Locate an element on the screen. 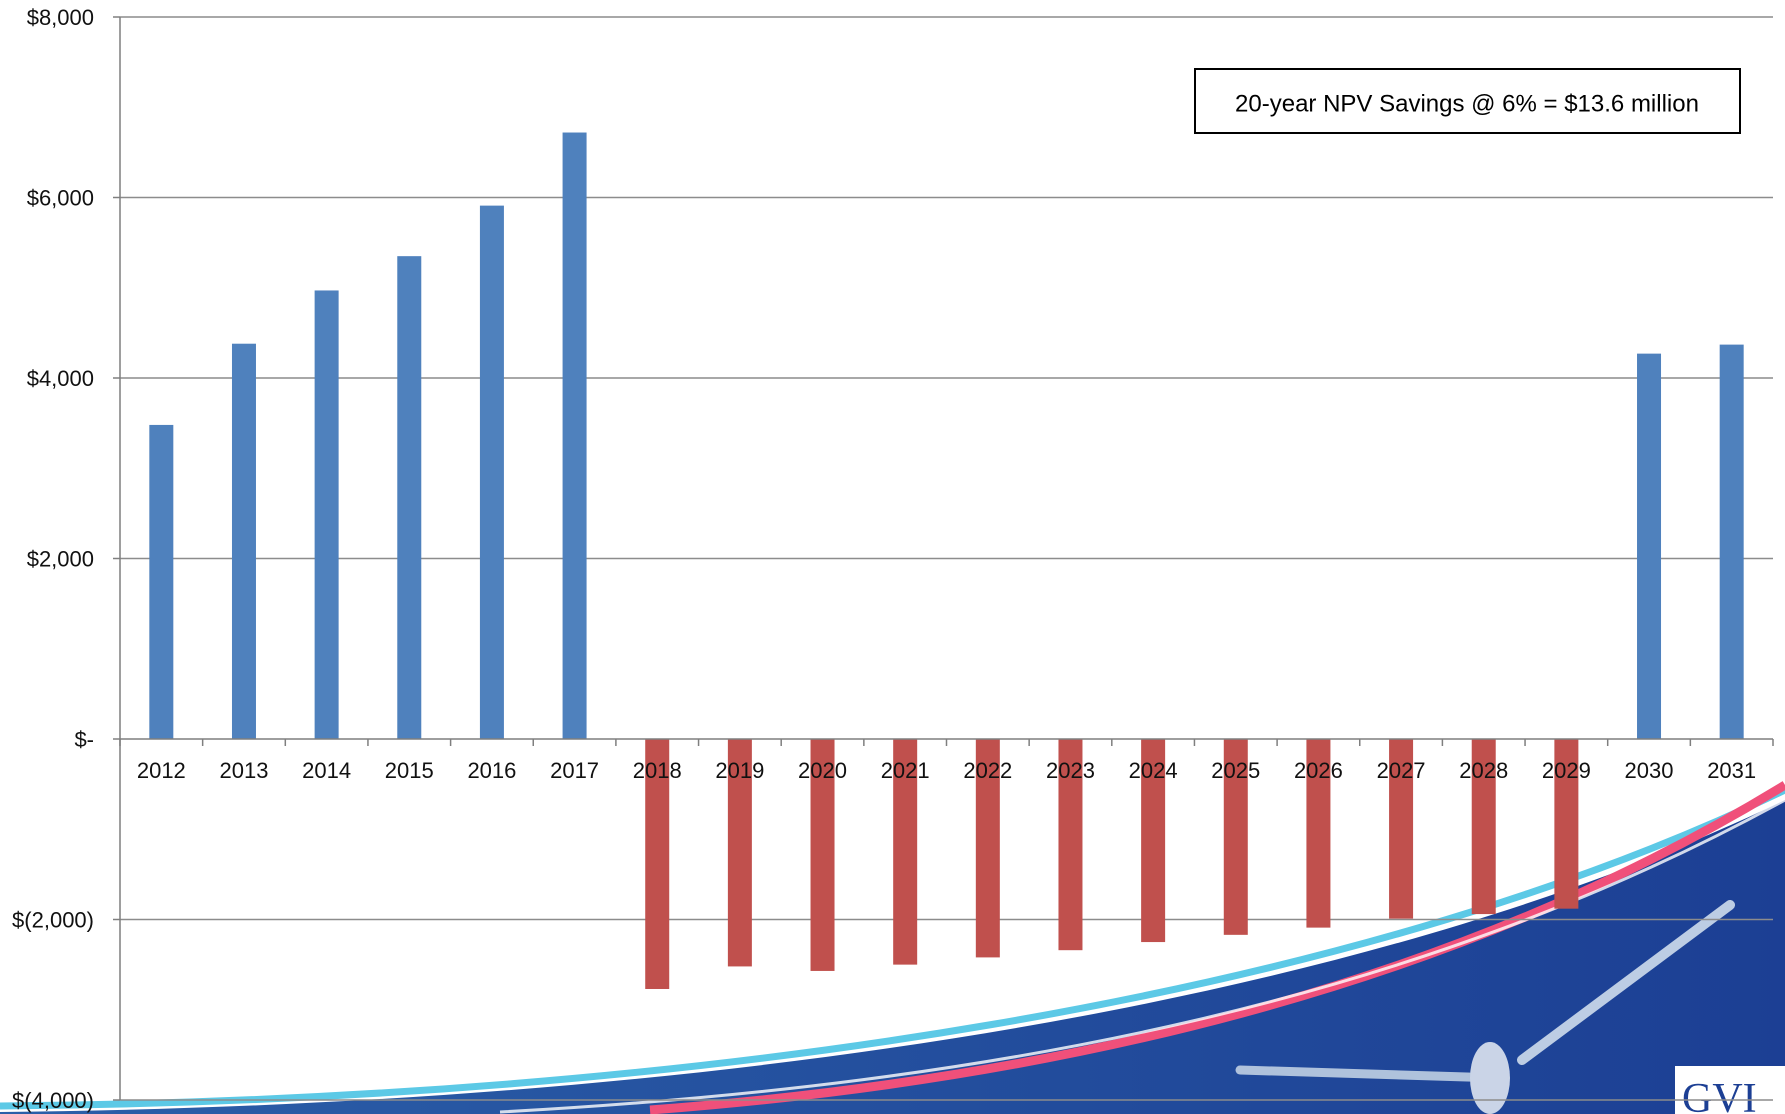 The width and height of the screenshot is (1785, 1114). y-tick-label: $8,000 is located at coordinates (60, 17).